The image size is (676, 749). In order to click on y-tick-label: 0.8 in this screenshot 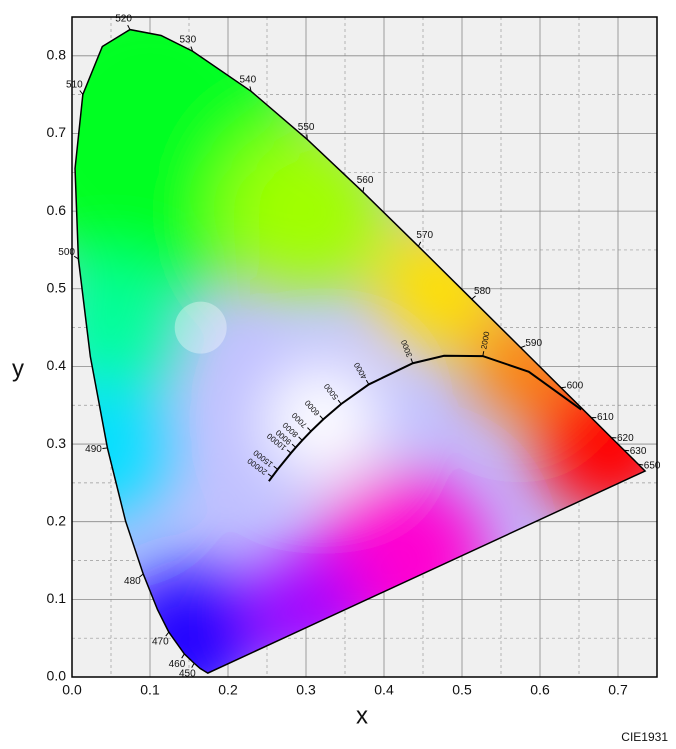, I will do `click(57, 55)`.